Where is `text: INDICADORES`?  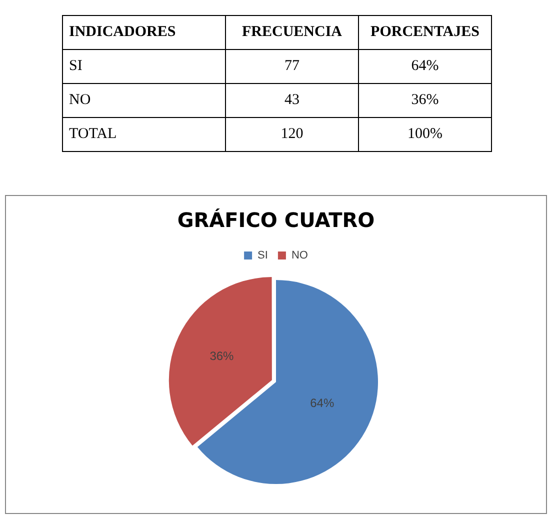 text: INDICADORES is located at coordinates (144, 33).